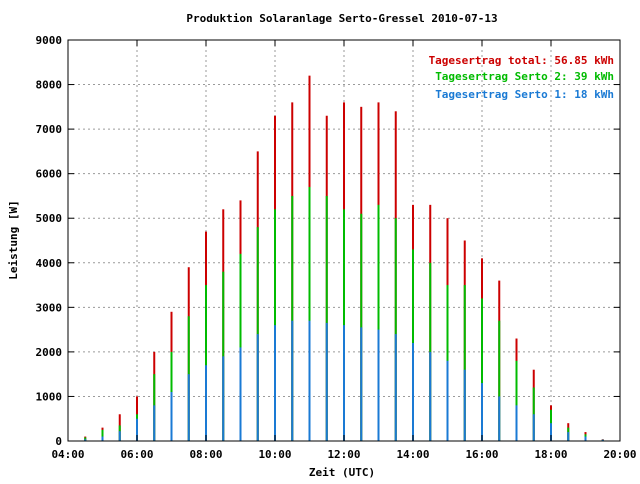 The image size is (640, 484). What do you see at coordinates (343, 454) in the screenshot?
I see `x-tick-label: 12:00` at bounding box center [343, 454].